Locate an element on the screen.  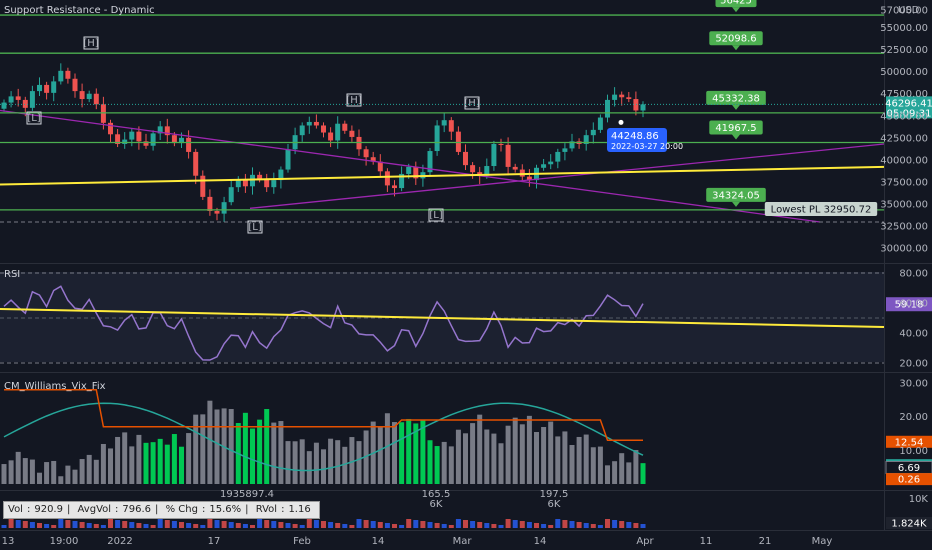
rsi-last-value: 59.18 is located at coordinates (909, 305).